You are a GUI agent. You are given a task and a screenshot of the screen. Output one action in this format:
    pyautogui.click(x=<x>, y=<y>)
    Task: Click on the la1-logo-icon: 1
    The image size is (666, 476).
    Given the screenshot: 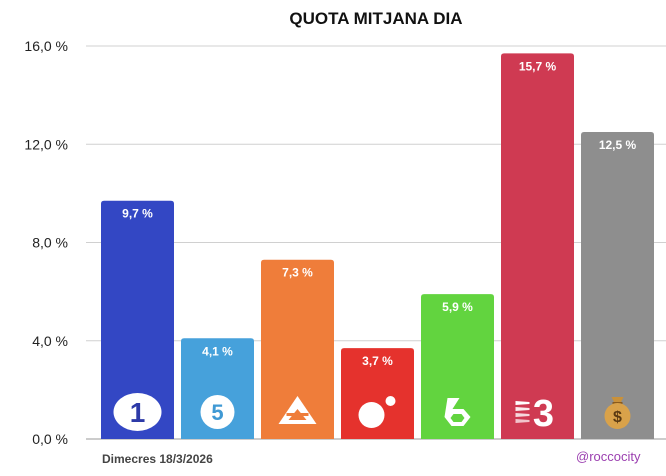 What is the action you would take?
    pyautogui.click(x=137, y=412)
    